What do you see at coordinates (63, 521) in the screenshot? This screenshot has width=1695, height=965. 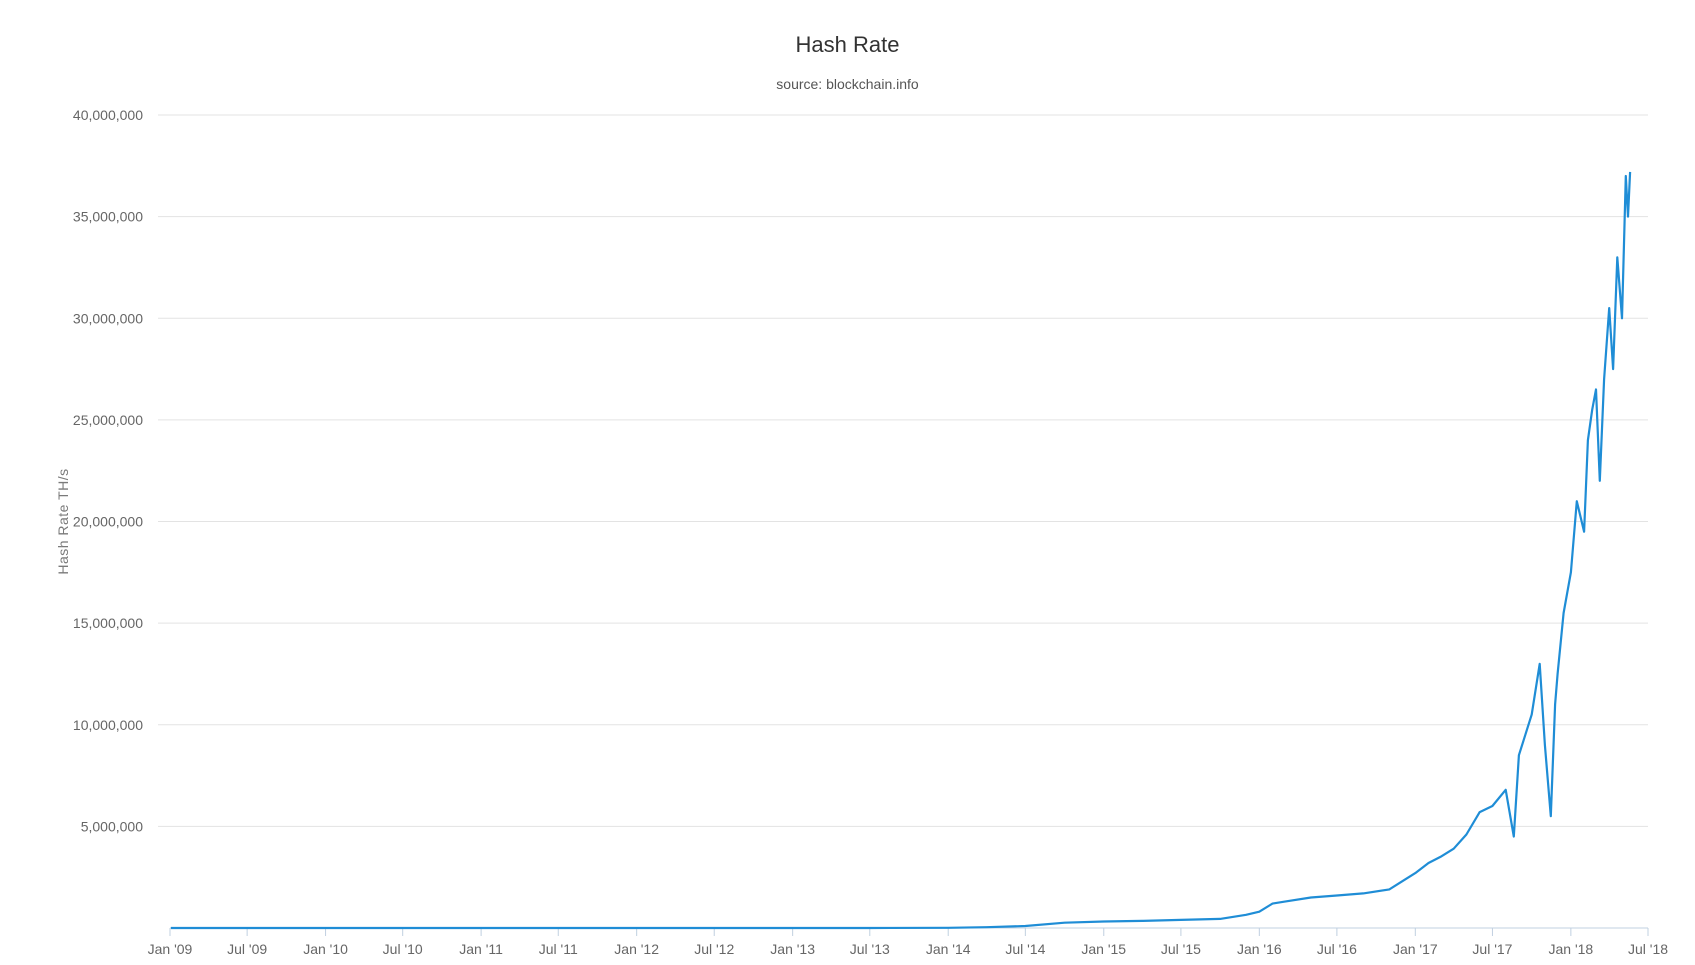 I see `y-axis-title: Hash Rate TH/s` at bounding box center [63, 521].